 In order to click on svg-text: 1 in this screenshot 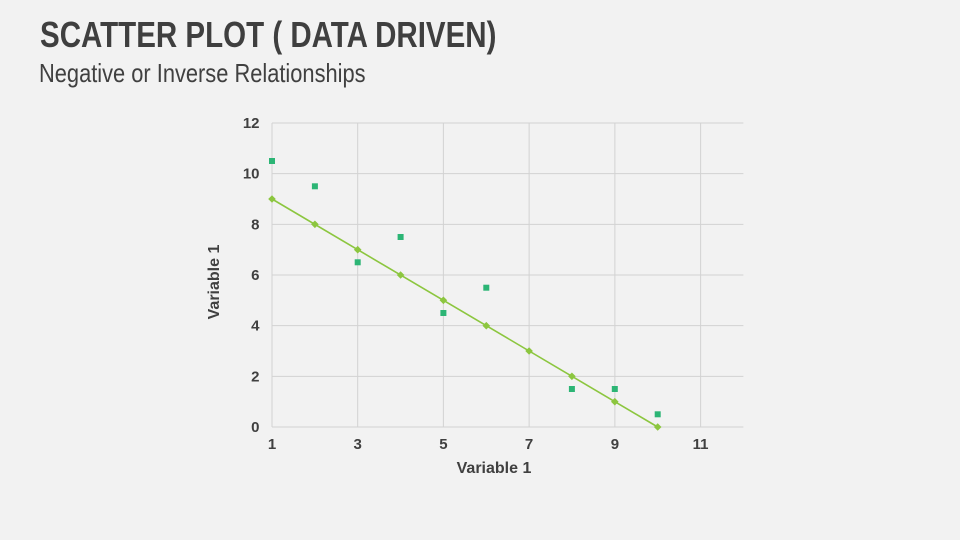, I will do `click(272, 444)`.